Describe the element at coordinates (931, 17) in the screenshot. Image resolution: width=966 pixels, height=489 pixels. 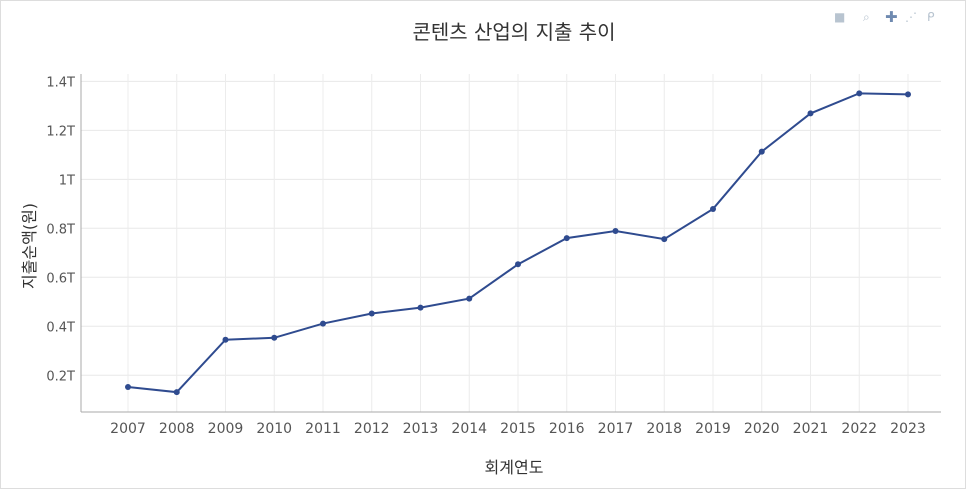
I see `lasso-icon: ᑭ` at that location.